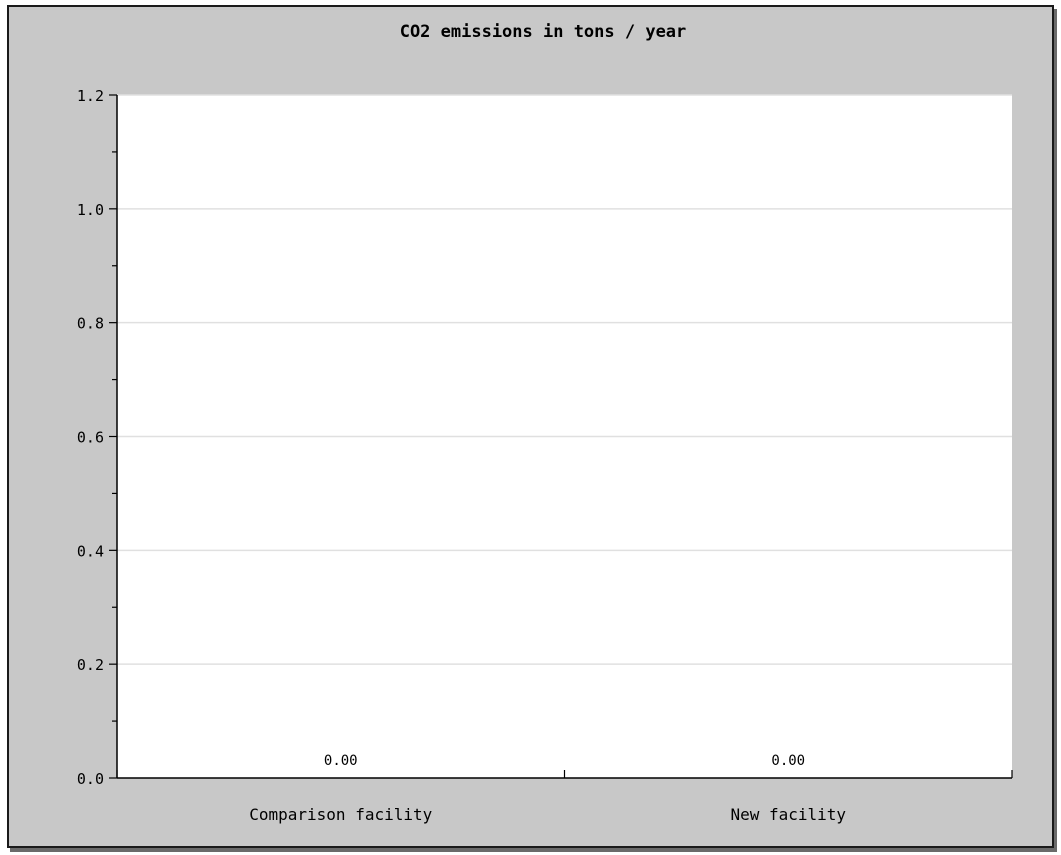  What do you see at coordinates (543, 32) in the screenshot?
I see `chart-title: CO2 emissions in tons / year` at bounding box center [543, 32].